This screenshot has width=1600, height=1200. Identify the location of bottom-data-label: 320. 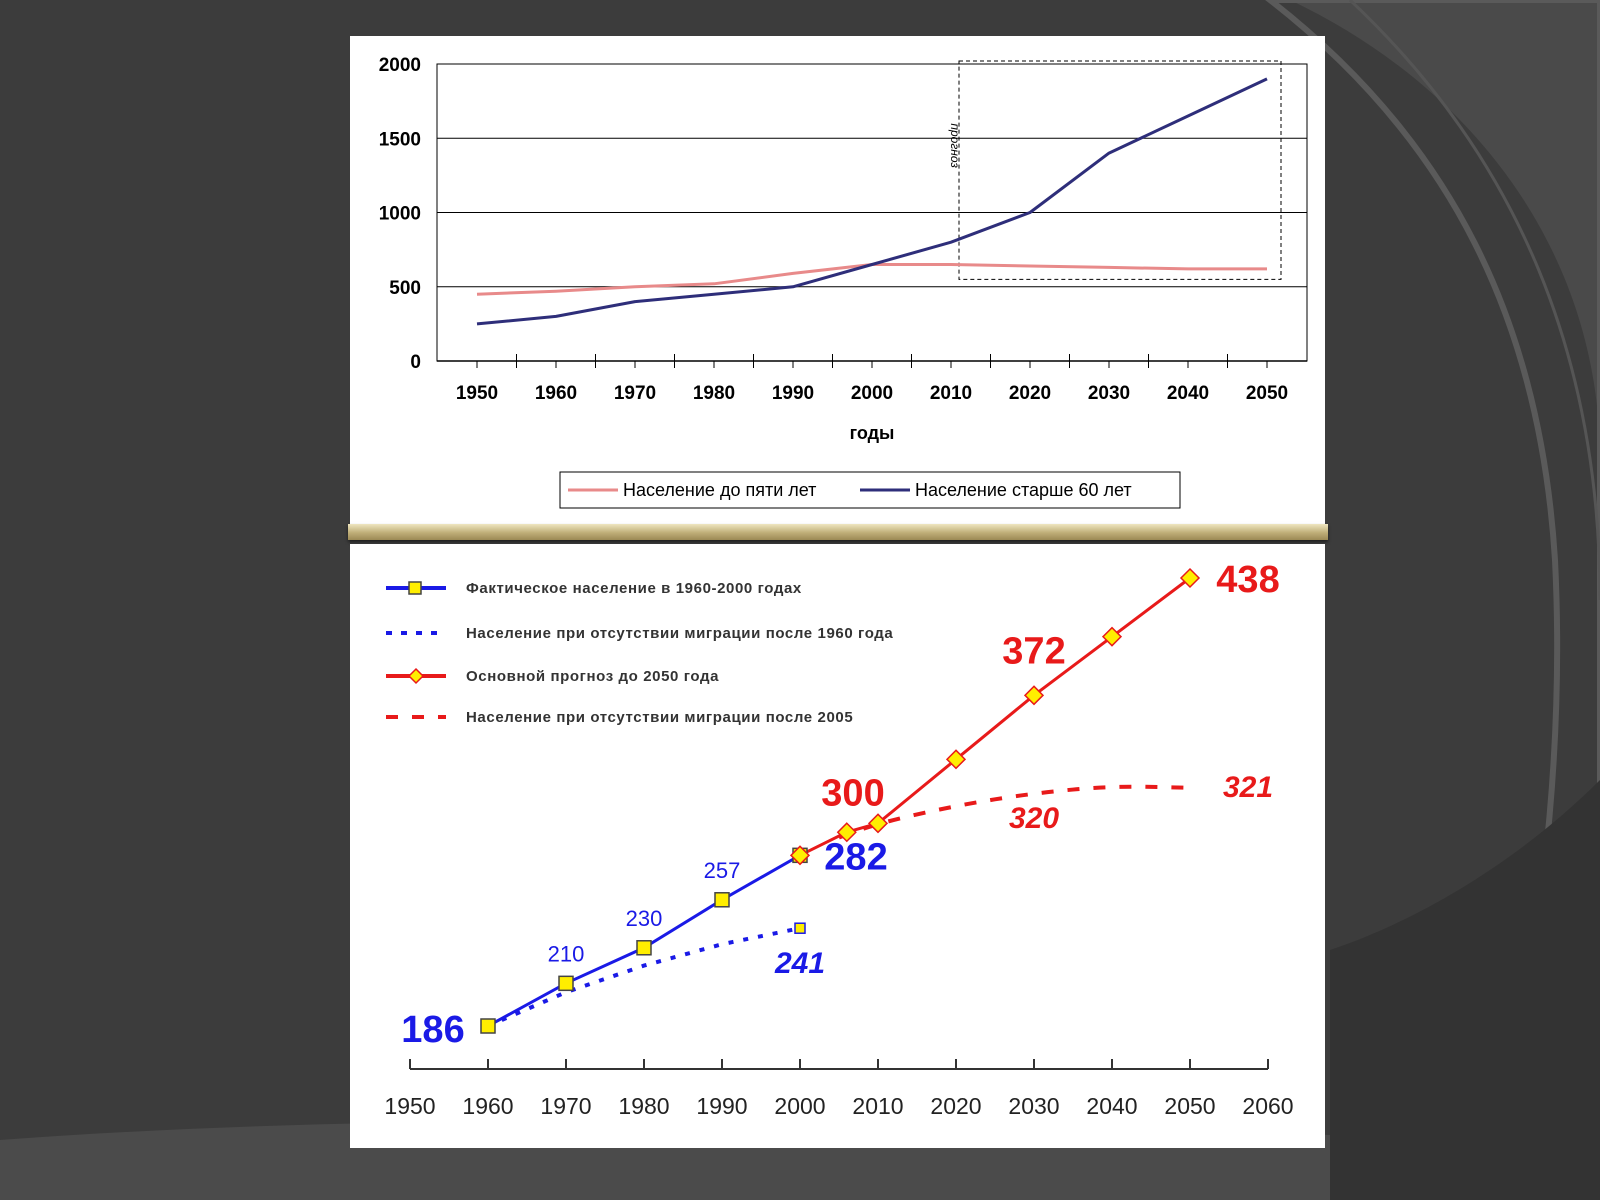
(1034, 818).